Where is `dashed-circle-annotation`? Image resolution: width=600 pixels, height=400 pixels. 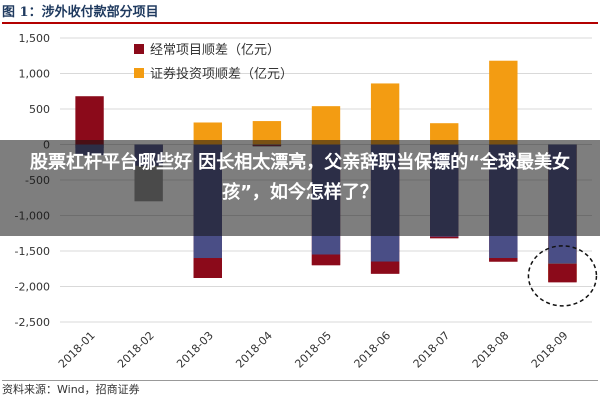 dashed-circle-annotation is located at coordinates (562, 276).